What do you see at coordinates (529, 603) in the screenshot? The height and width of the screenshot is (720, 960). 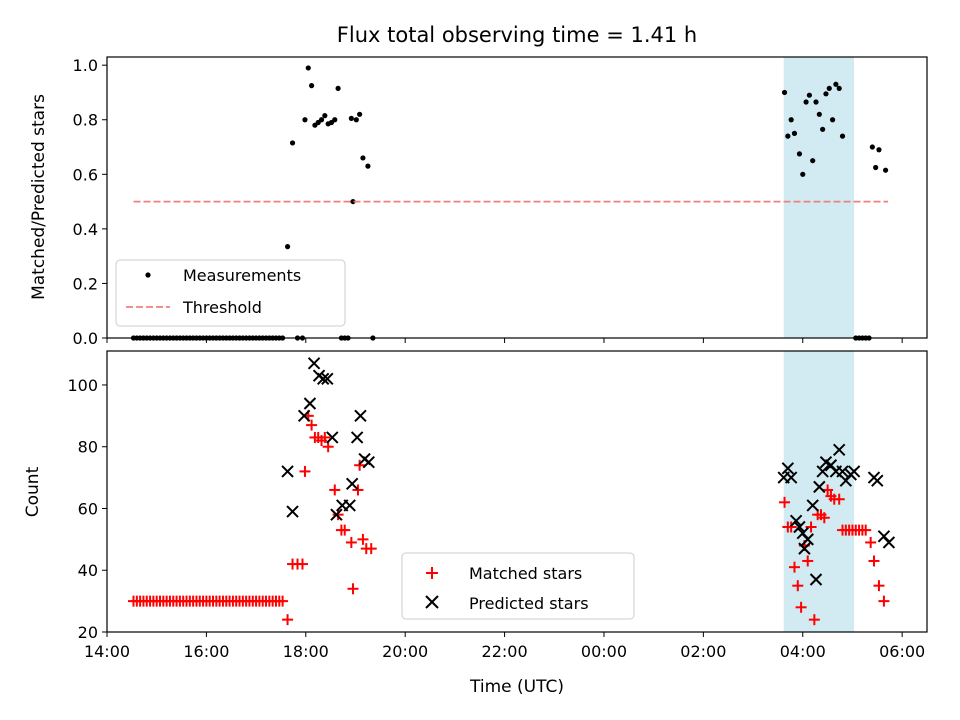 I see `legend-predicted-label: Predicted stars` at bounding box center [529, 603].